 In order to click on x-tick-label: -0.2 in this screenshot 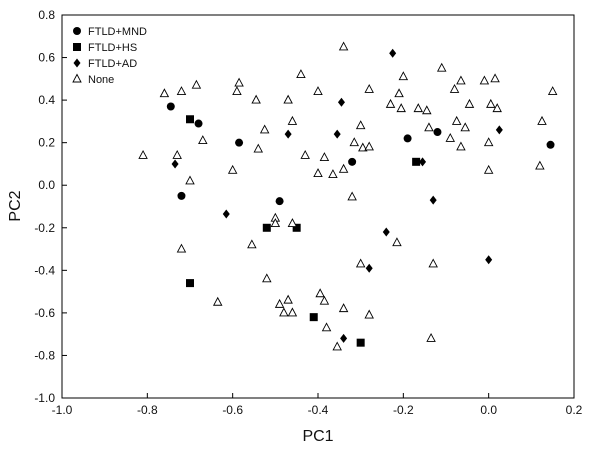, I will do `click(403, 410)`.